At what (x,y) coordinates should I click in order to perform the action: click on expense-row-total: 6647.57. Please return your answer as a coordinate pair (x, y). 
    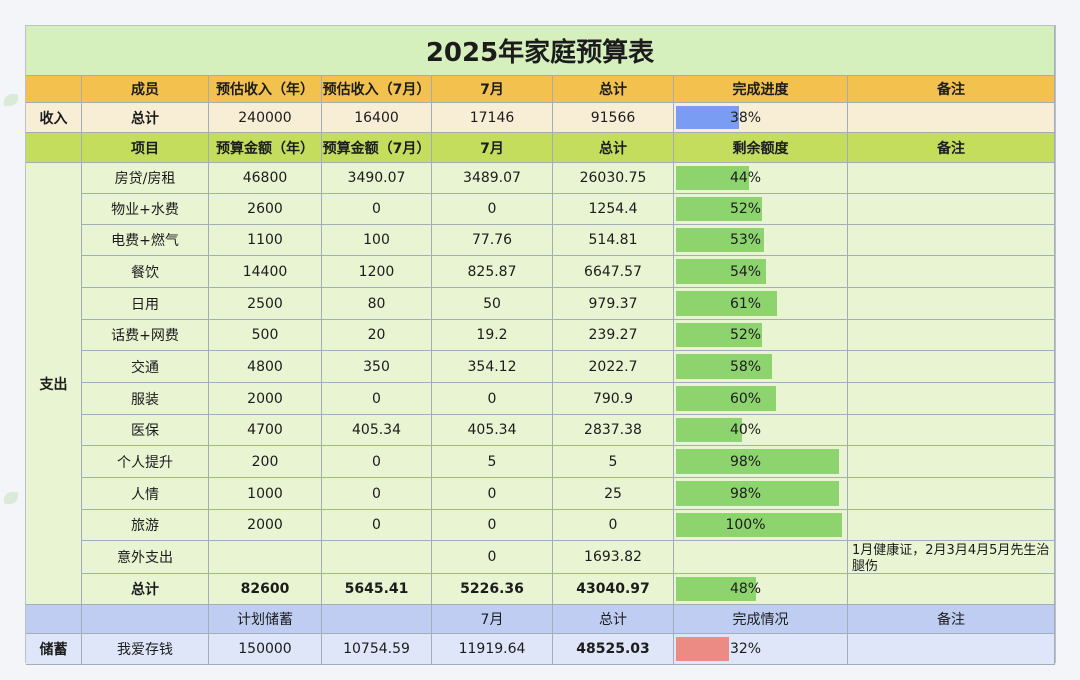
    Looking at the image, I should click on (613, 272).